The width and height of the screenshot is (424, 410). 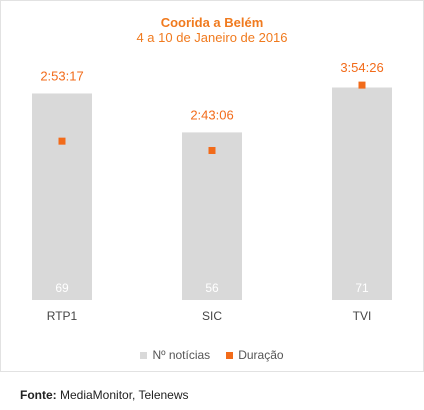 I want to click on bar-sic, so click(x=212, y=216).